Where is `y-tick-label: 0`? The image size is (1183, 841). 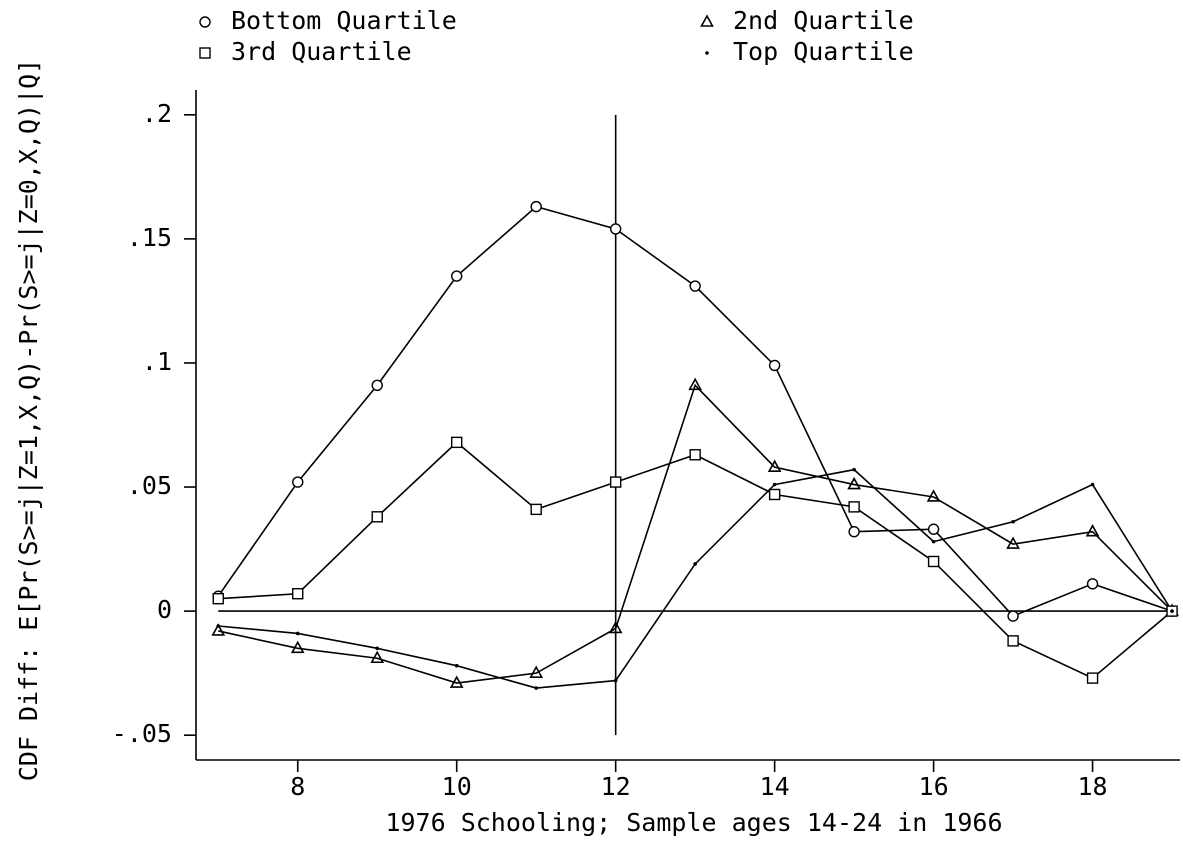 y-tick-label: 0 is located at coordinates (164, 609).